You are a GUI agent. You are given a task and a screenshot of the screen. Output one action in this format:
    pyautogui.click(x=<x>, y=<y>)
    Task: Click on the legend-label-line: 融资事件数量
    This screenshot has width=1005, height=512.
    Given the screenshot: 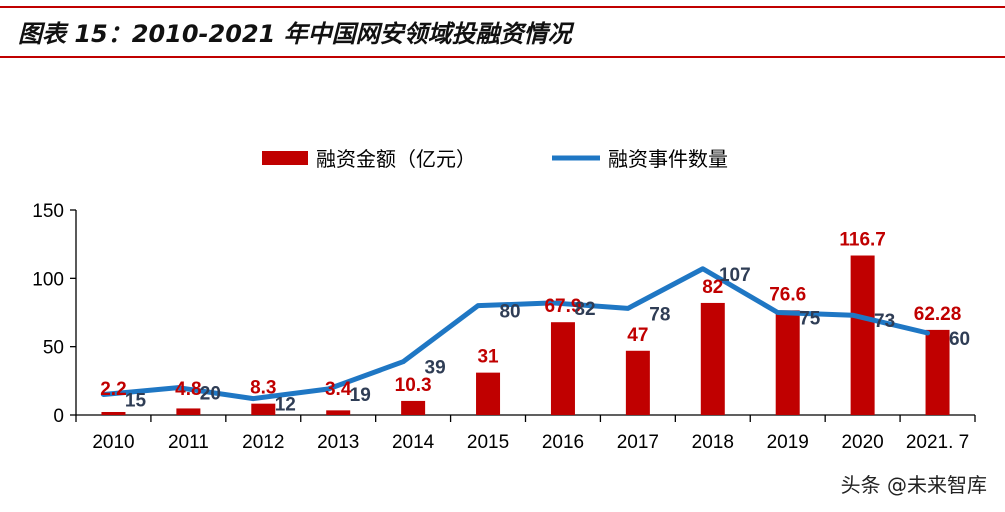 What is the action you would take?
    pyautogui.click(x=668, y=159)
    